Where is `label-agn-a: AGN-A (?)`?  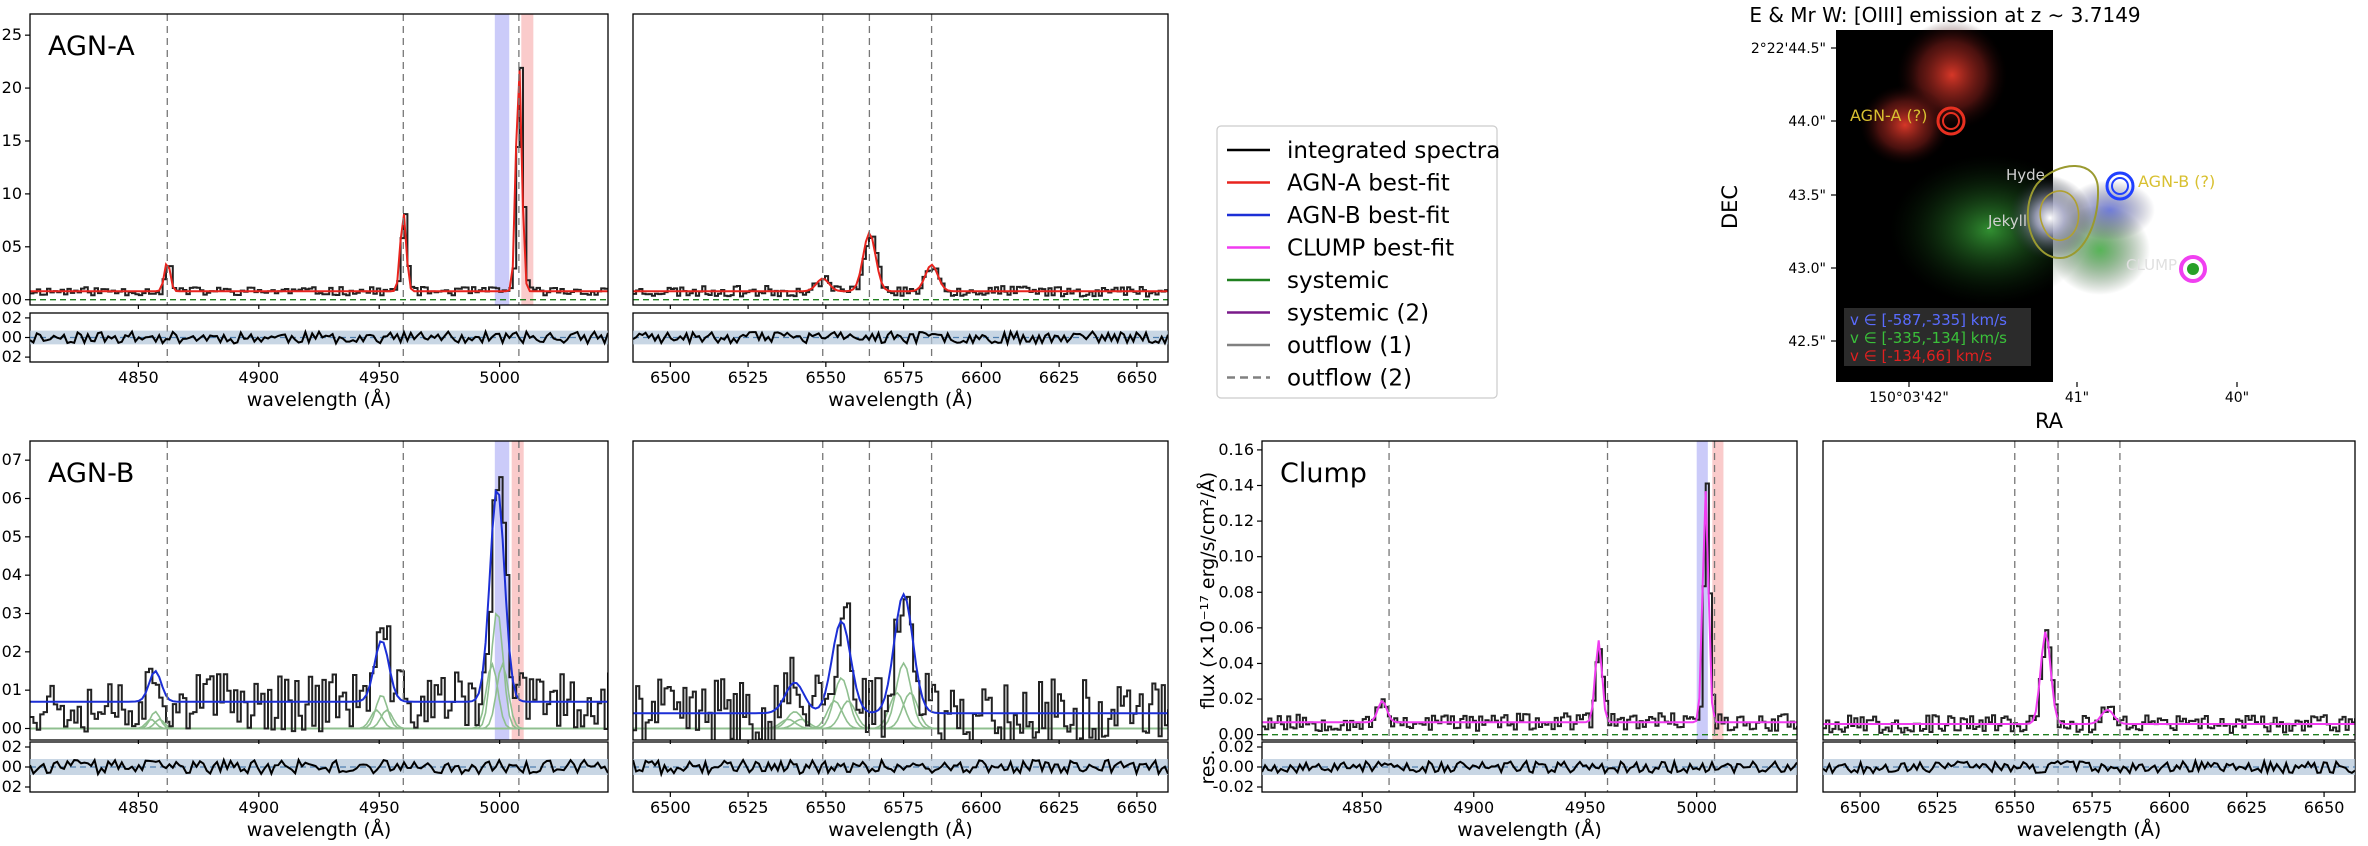 label-agn-a: AGN-A (?) is located at coordinates (1888, 115).